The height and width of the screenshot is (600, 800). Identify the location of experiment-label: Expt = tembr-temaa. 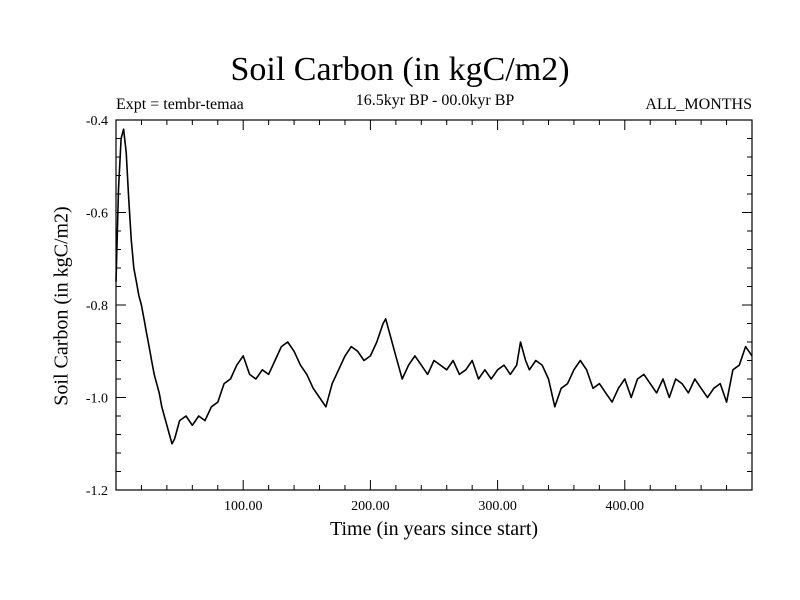
(180, 104).